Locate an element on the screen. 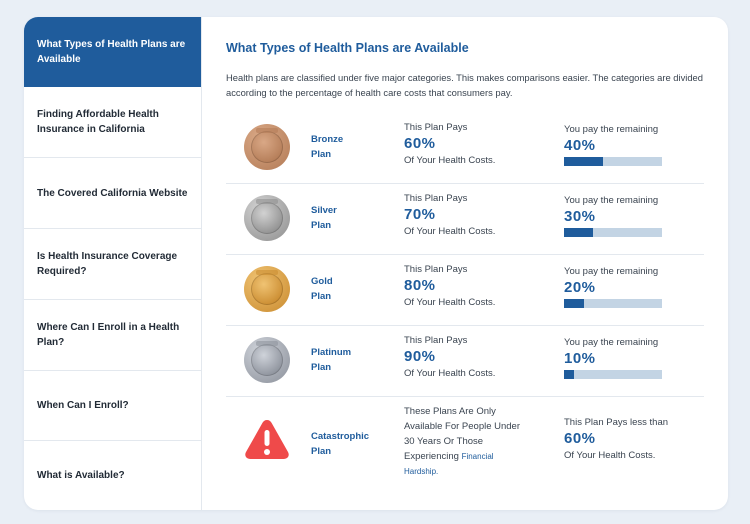  sidebar-item-label: Where Can I Enroll in a Health Plan? is located at coordinates (108, 335).